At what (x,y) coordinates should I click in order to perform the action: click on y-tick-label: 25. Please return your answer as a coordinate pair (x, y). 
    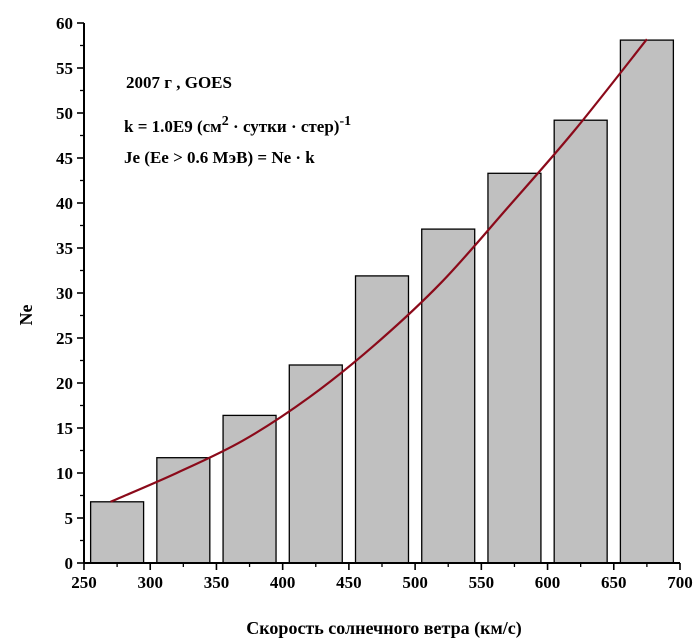
    Looking at the image, I should click on (64, 338).